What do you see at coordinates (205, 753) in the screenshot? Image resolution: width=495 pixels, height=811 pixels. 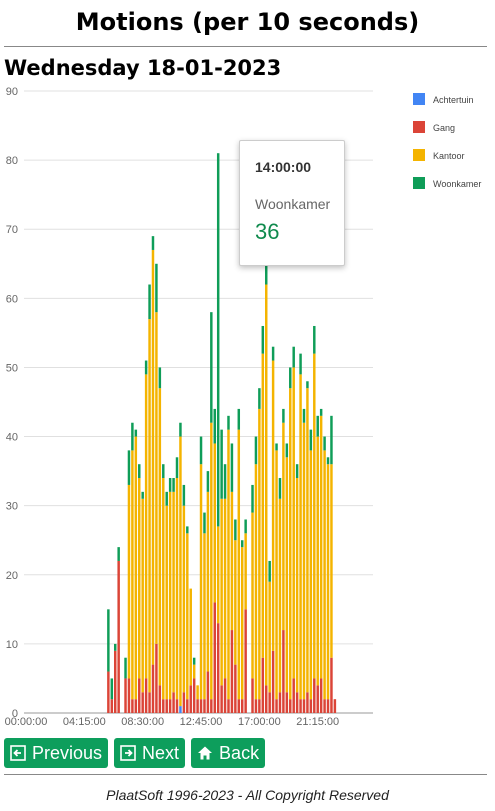 I see `home-icon` at bounding box center [205, 753].